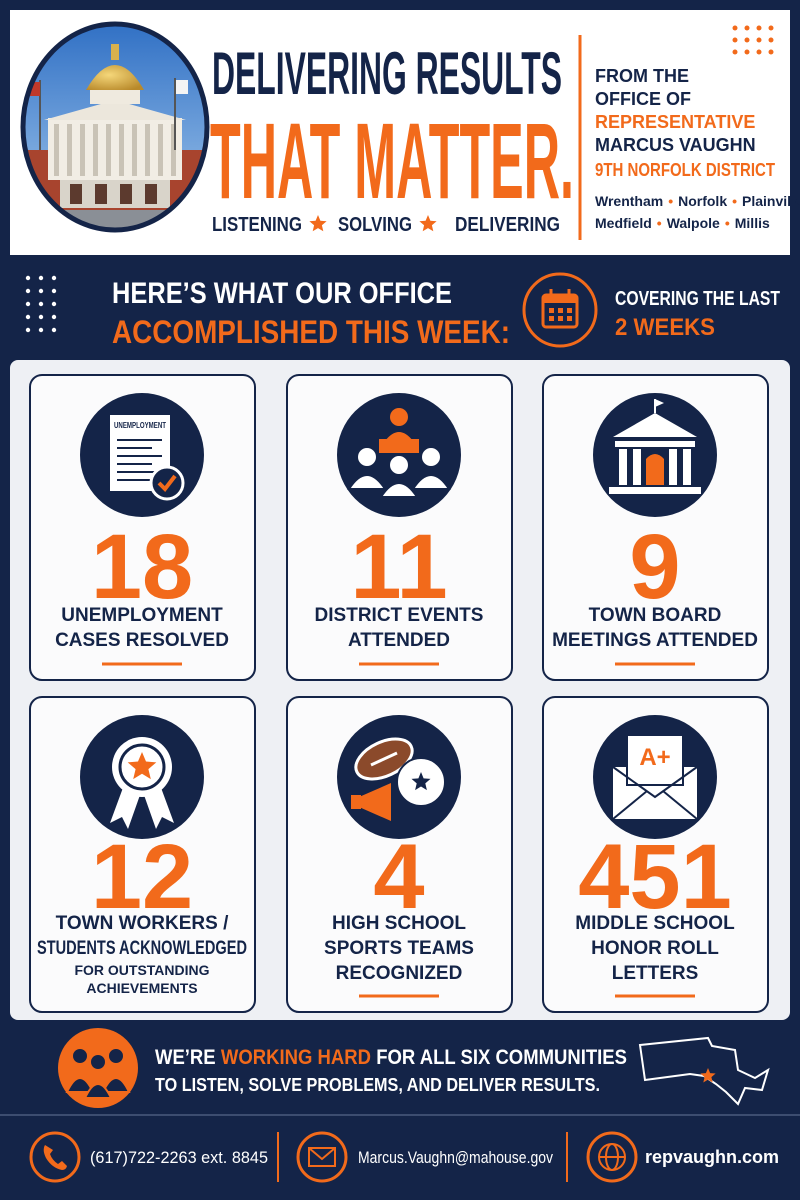 The width and height of the screenshot is (800, 1200). What do you see at coordinates (675, 122) in the screenshot?
I see `office-line: REPRESENTATIVE` at bounding box center [675, 122].